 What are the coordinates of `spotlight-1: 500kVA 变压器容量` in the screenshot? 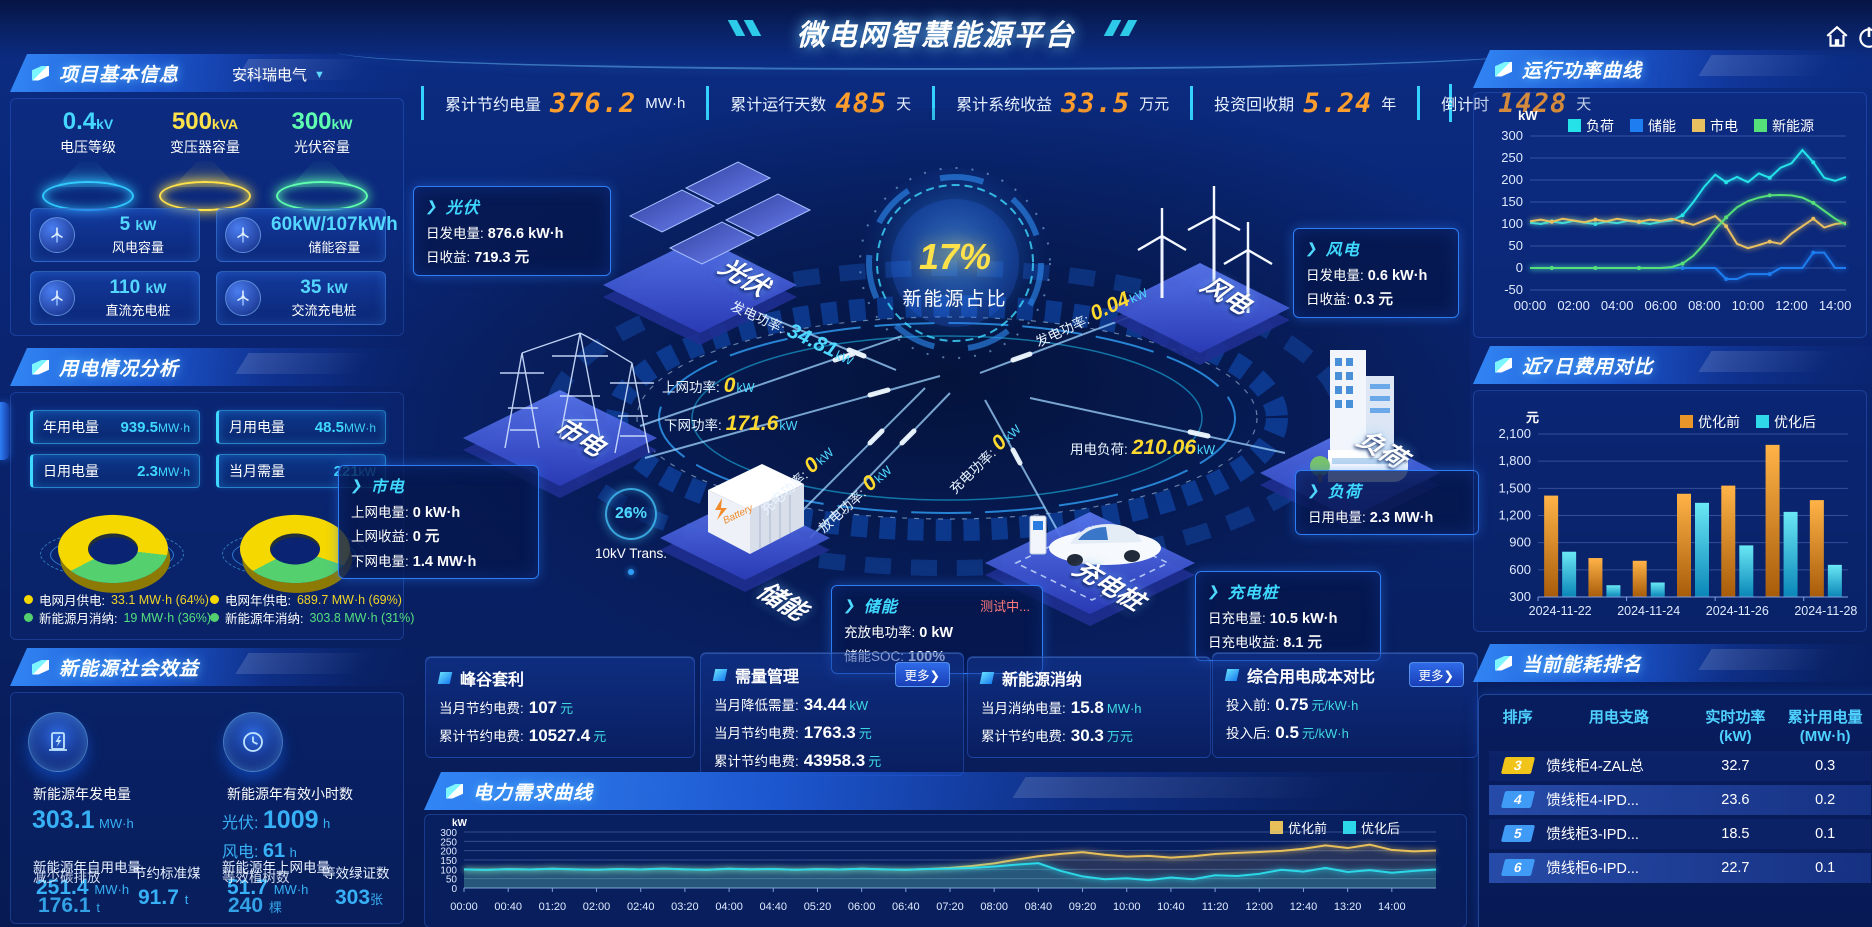 It's located at (205, 159).